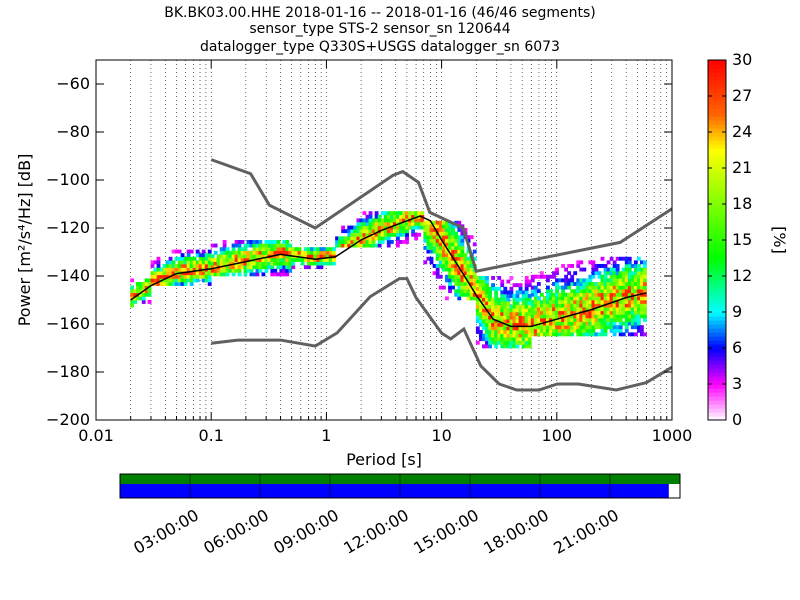 The height and width of the screenshot is (600, 800). What do you see at coordinates (73, 83) in the screenshot?
I see `y-tick-label: −60` at bounding box center [73, 83].